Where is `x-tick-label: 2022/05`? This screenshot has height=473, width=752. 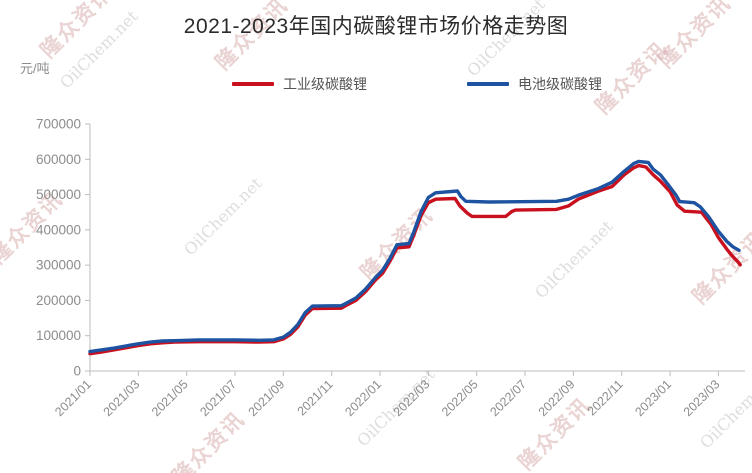
x-tick-label: 2022/05 is located at coordinates (460, 398).